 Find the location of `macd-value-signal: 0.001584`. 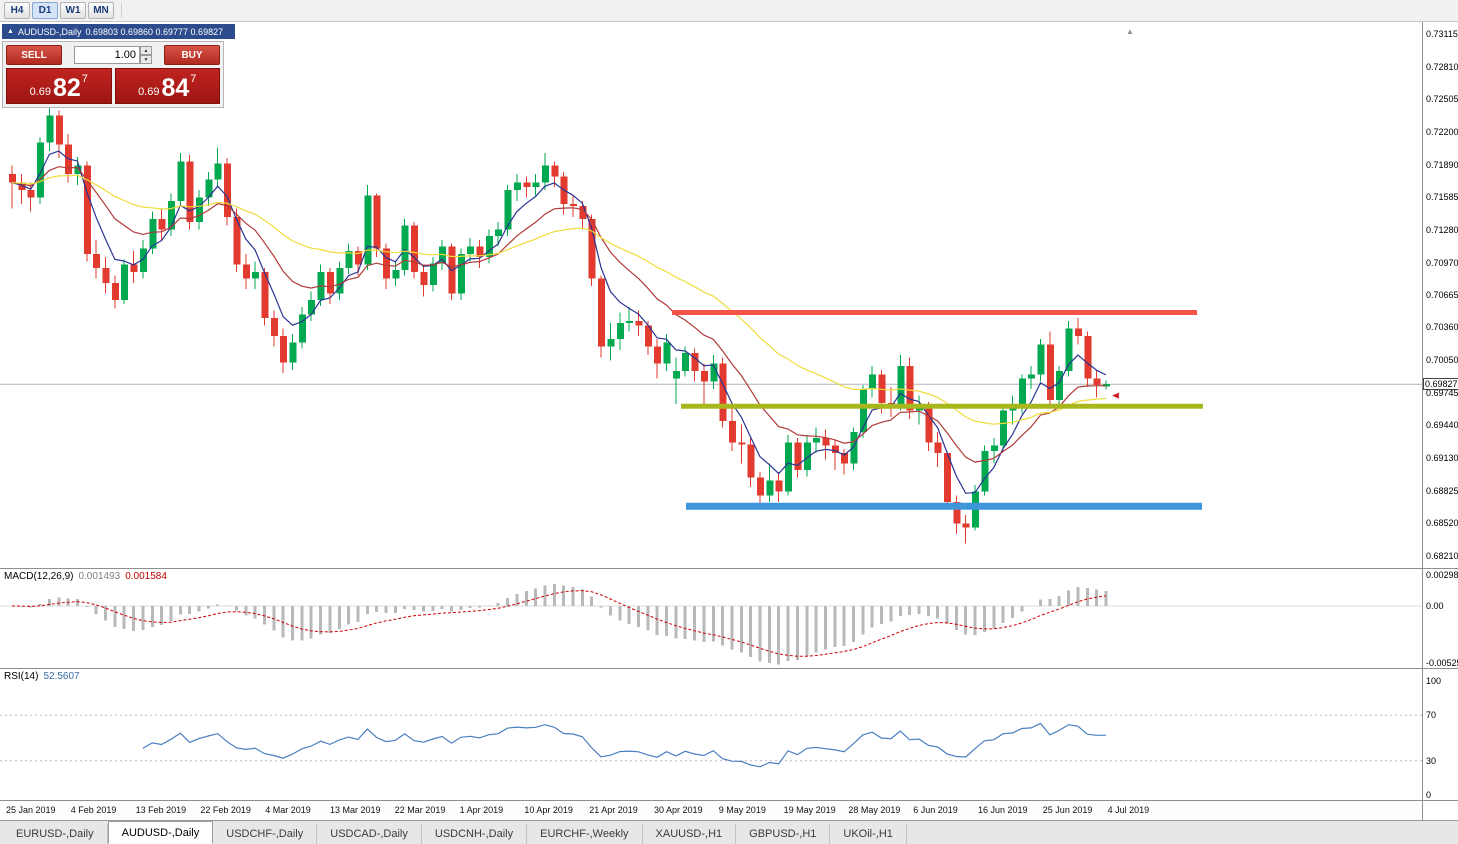

macd-value-signal: 0.001584 is located at coordinates (146, 576).